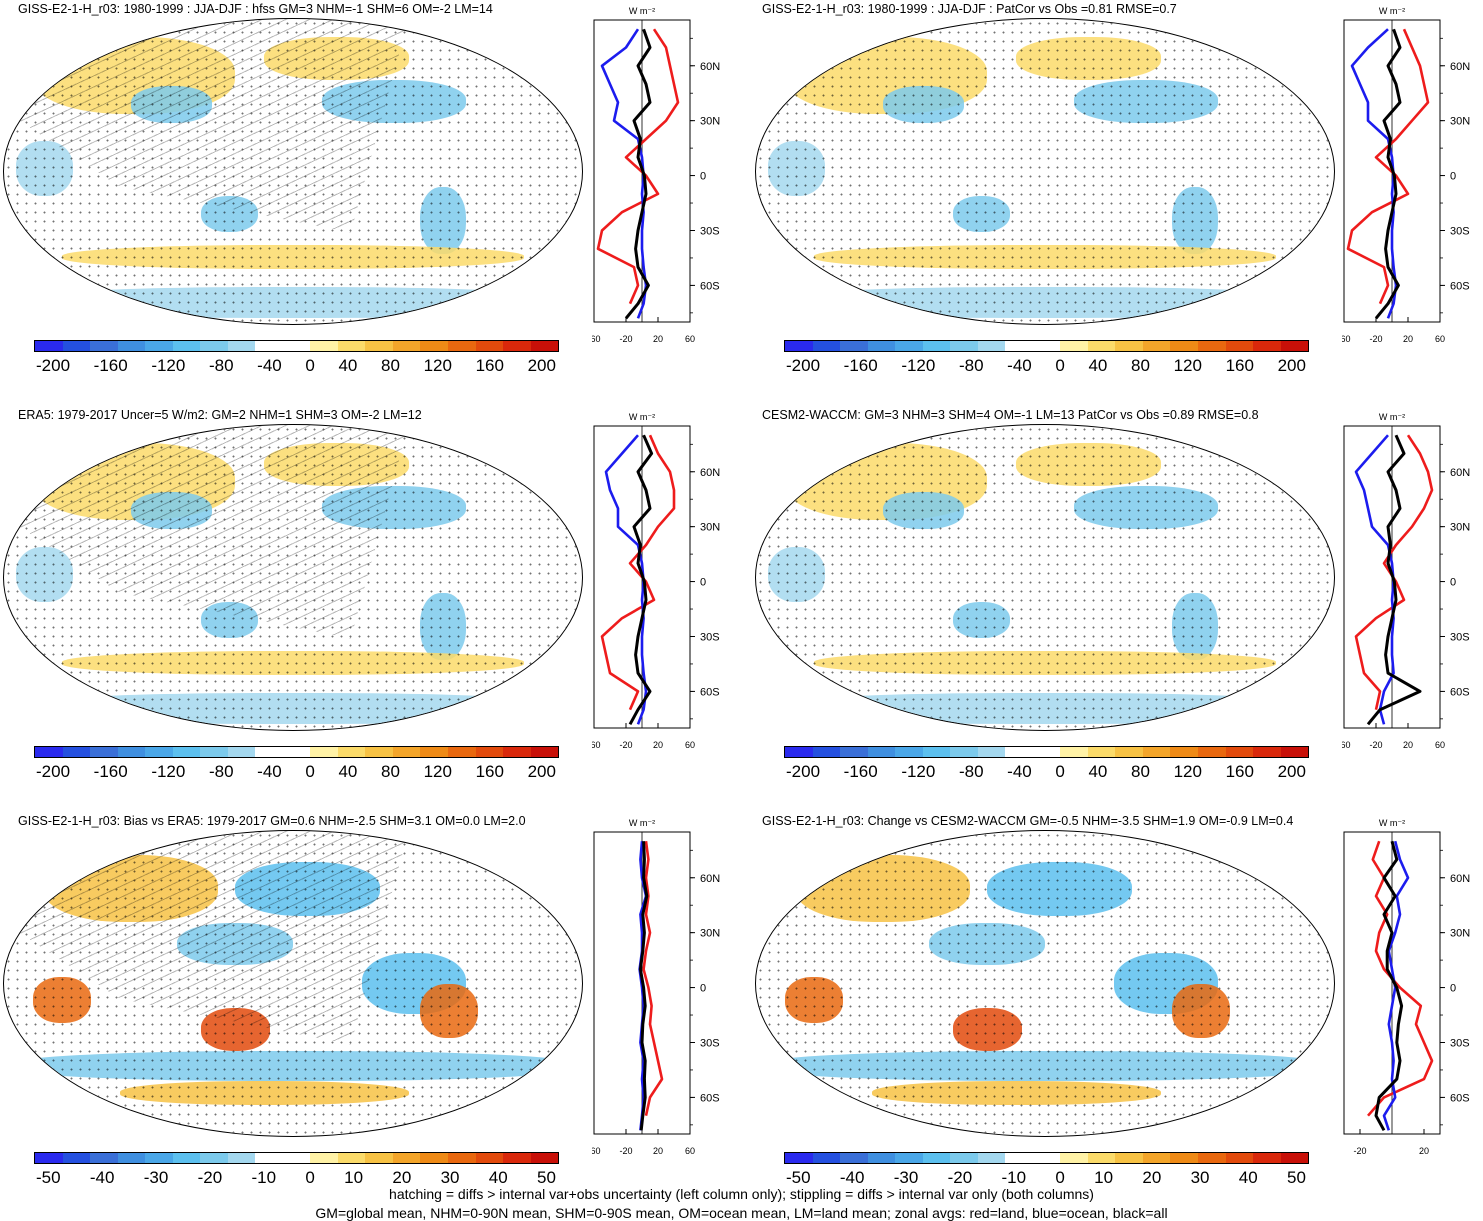 The height and width of the screenshot is (1221, 1483). Describe the element at coordinates (1152, 1177) in the screenshot. I see `colorbar-tick-label: 20` at that location.